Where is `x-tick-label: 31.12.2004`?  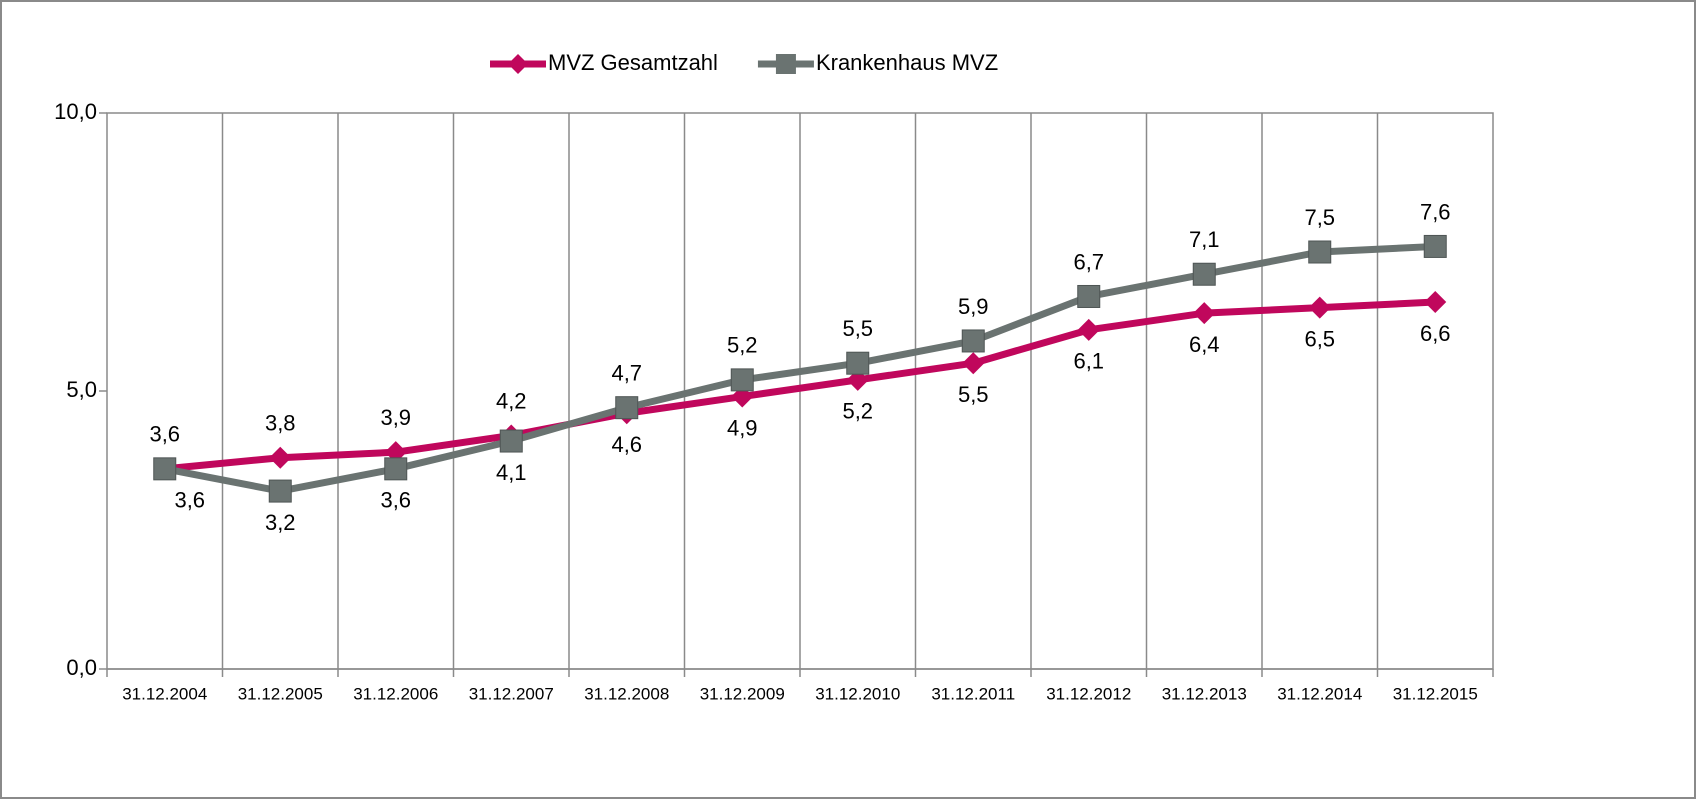 x-tick-label: 31.12.2004 is located at coordinates (164, 693).